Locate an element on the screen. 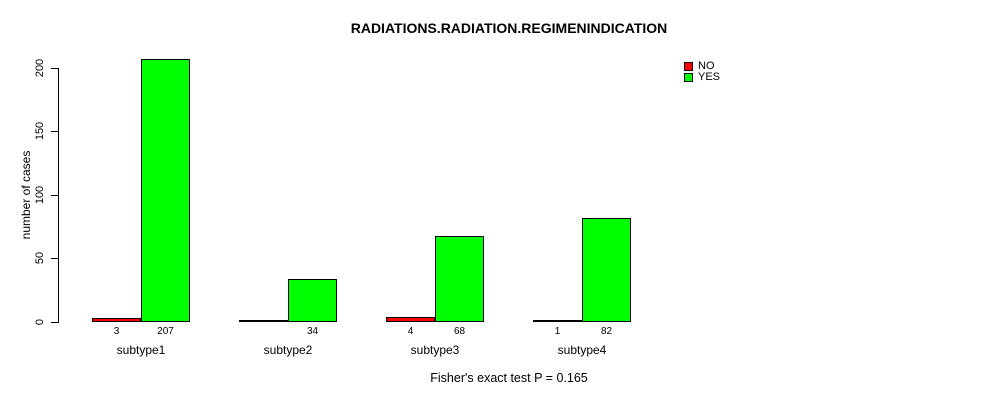 The width and height of the screenshot is (990, 400). bar-value-label: 34 is located at coordinates (312, 331).